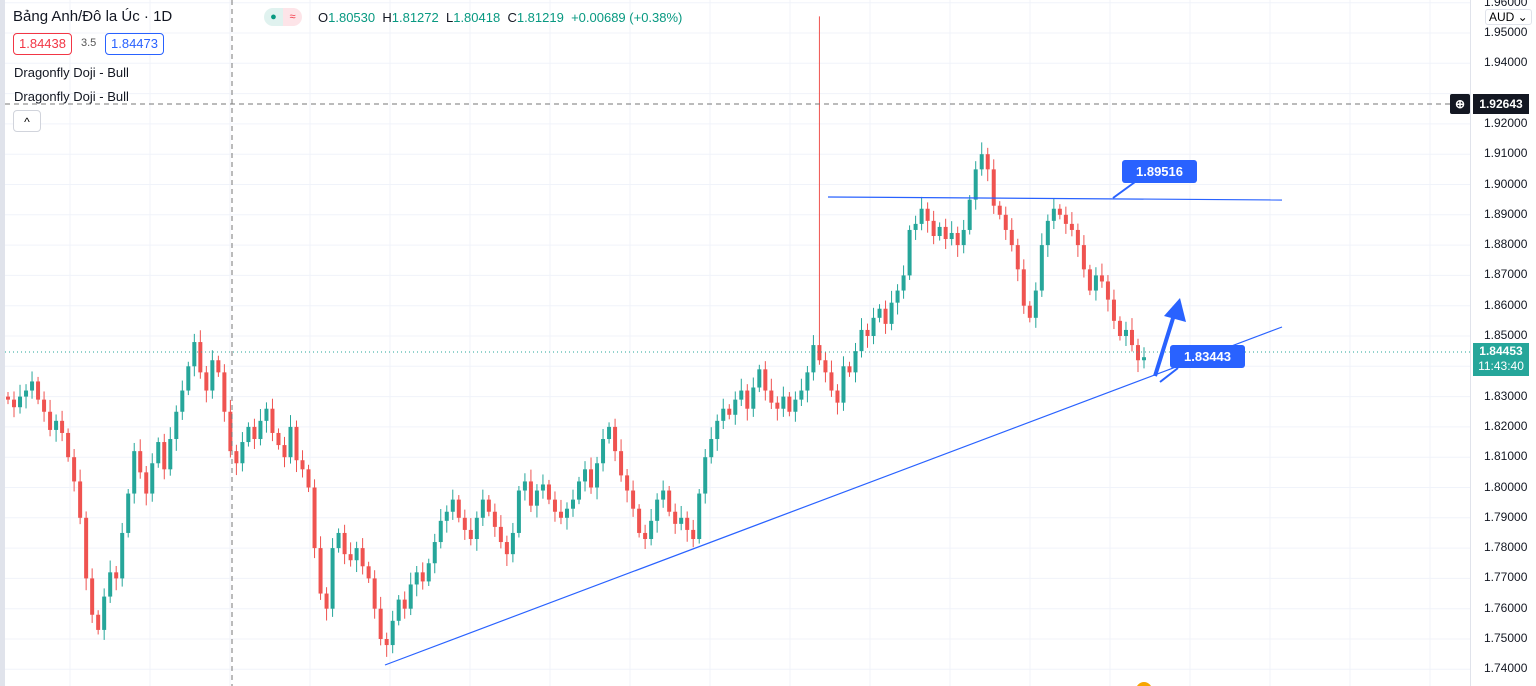 This screenshot has width=1536, height=686. Describe the element at coordinates (387, 17) in the screenshot. I see `high-label: H` at that location.